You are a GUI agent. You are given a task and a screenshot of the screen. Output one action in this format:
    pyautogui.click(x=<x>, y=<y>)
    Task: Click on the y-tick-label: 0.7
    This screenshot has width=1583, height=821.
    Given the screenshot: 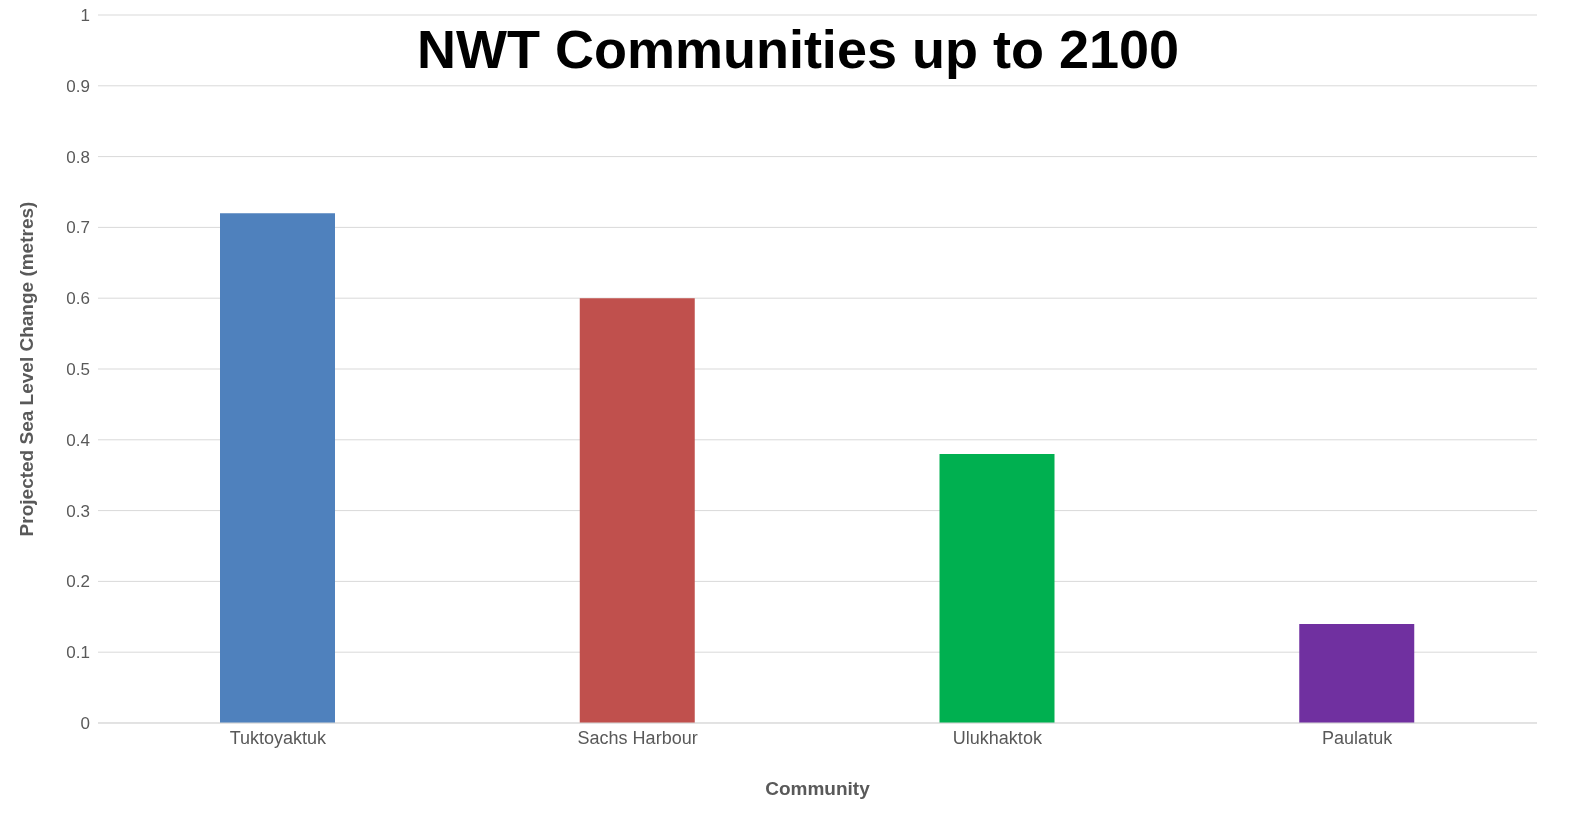 What is the action you would take?
    pyautogui.click(x=78, y=228)
    